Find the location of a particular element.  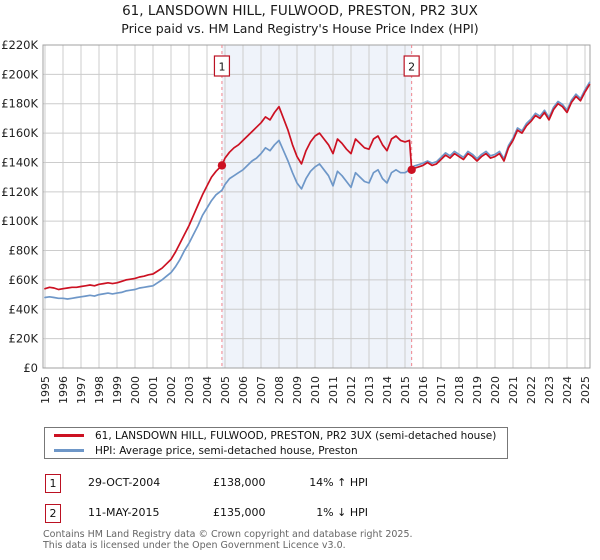

y-axis-tick-label: £140K is located at coordinates (19, 162).